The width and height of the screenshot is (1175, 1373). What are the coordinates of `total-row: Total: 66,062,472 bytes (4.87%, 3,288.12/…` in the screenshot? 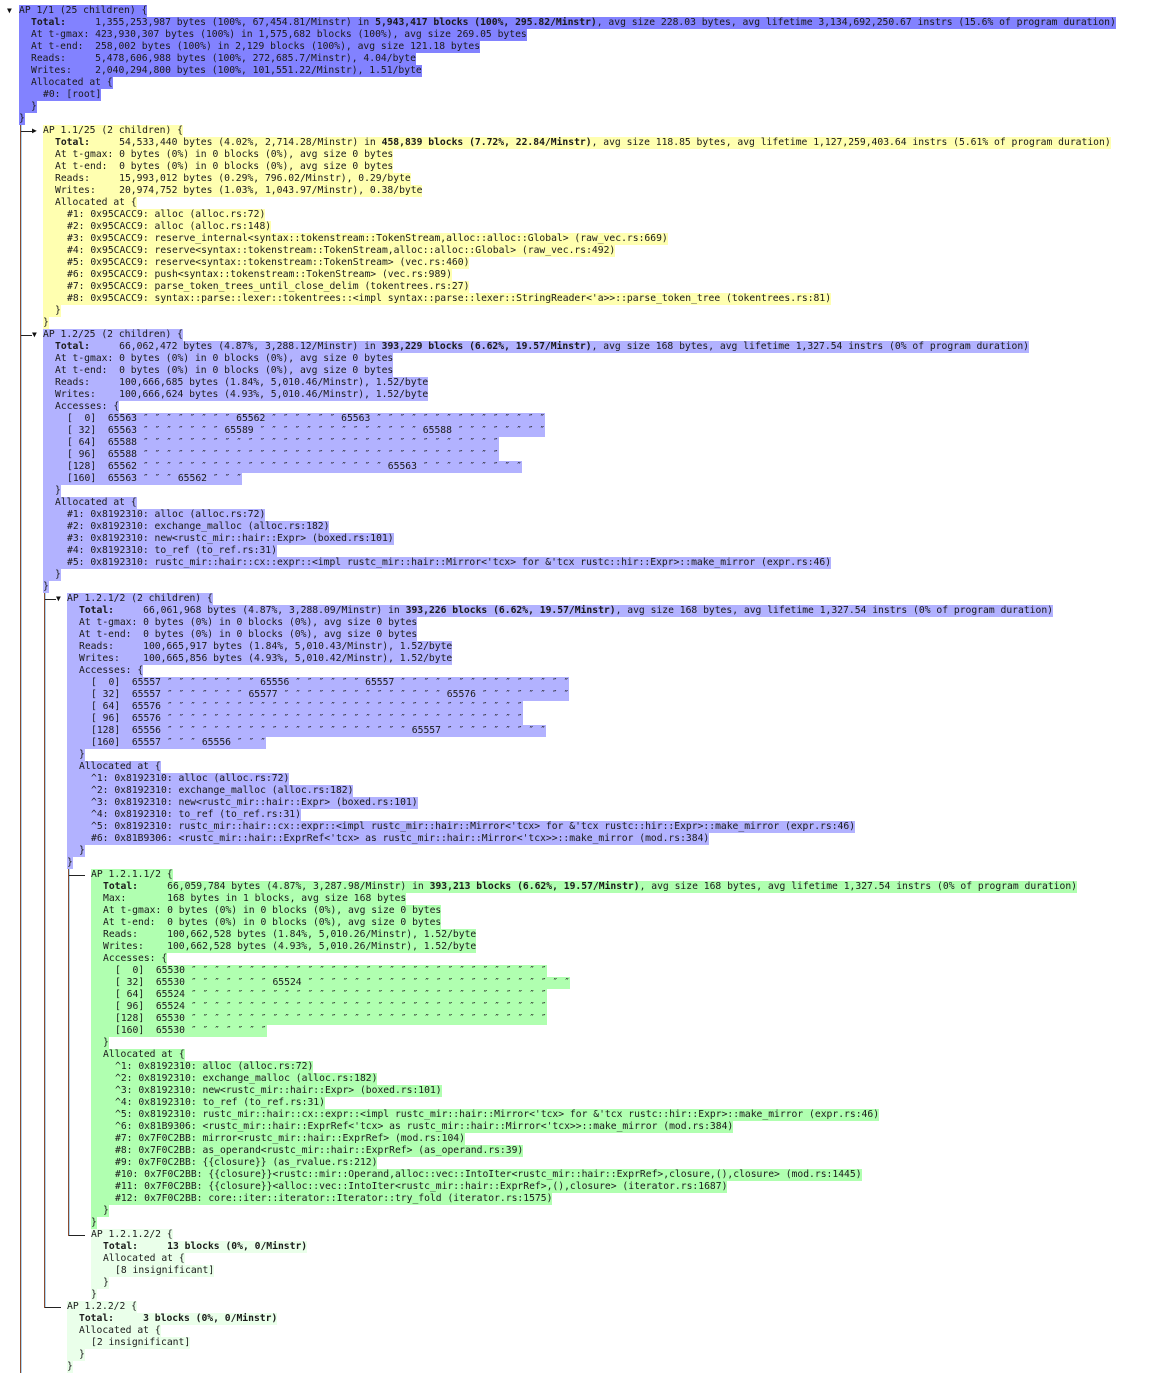 It's located at (536, 347).